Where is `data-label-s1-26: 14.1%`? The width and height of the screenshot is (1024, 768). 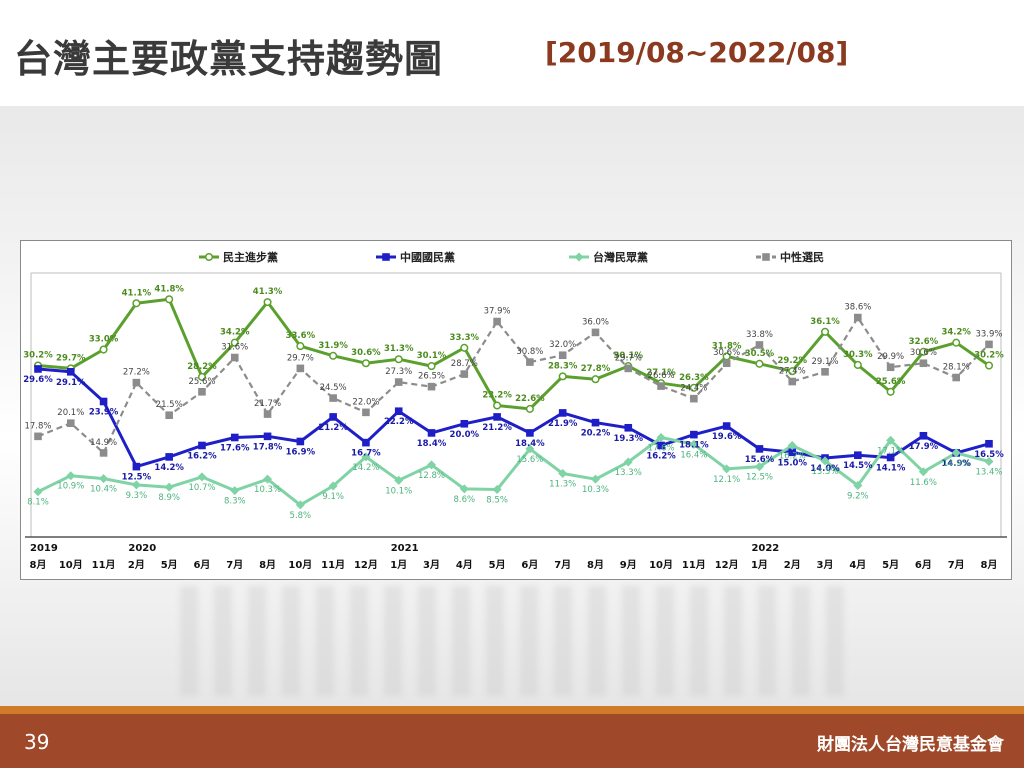
data-label-s1-26: 14.1% is located at coordinates (891, 468).